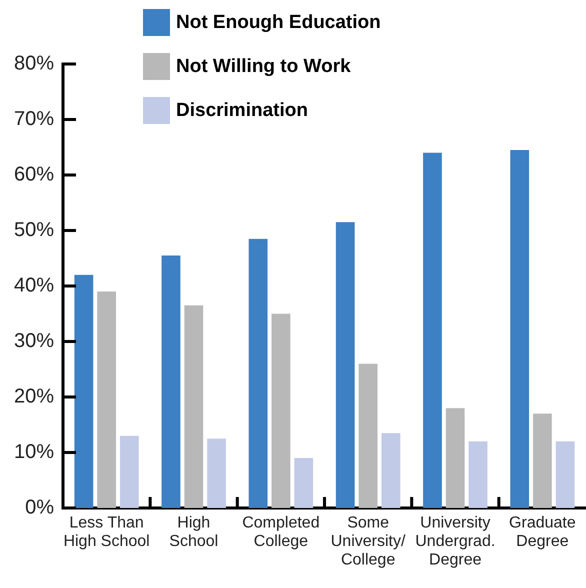  Describe the element at coordinates (242, 111) in the screenshot. I see `legend-label: Discrimination` at that location.